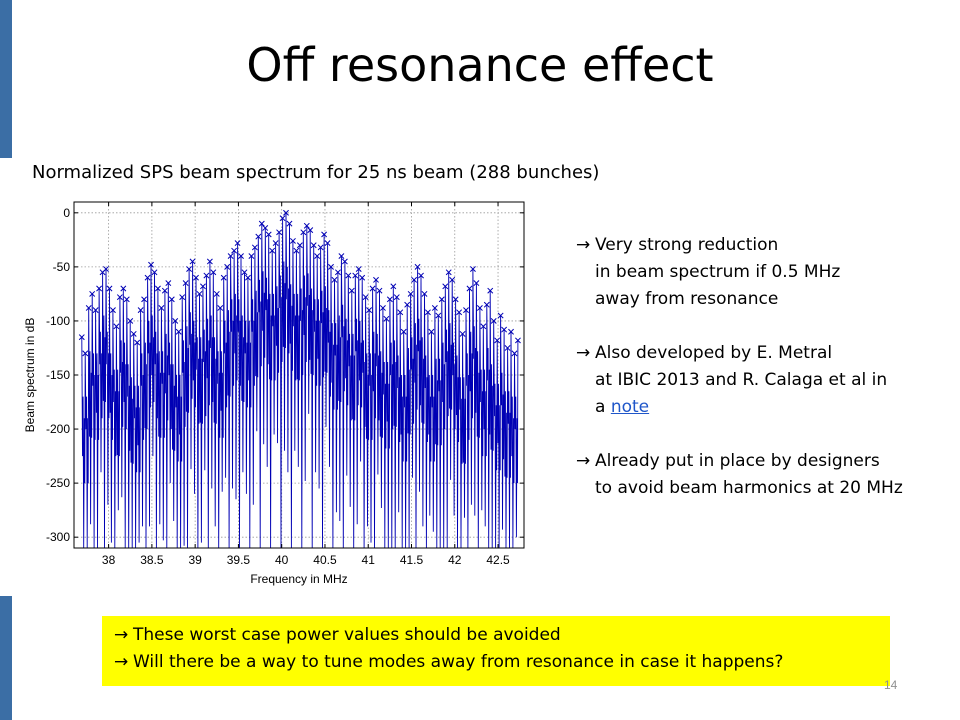 This screenshot has height=720, width=960. I want to click on x-tick-label: 41, so click(369, 560).